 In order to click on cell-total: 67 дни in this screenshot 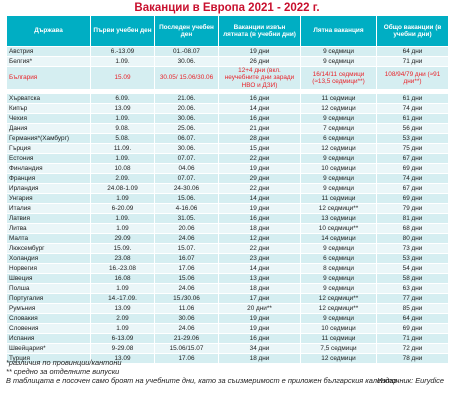, I will do `click(412, 188)`.